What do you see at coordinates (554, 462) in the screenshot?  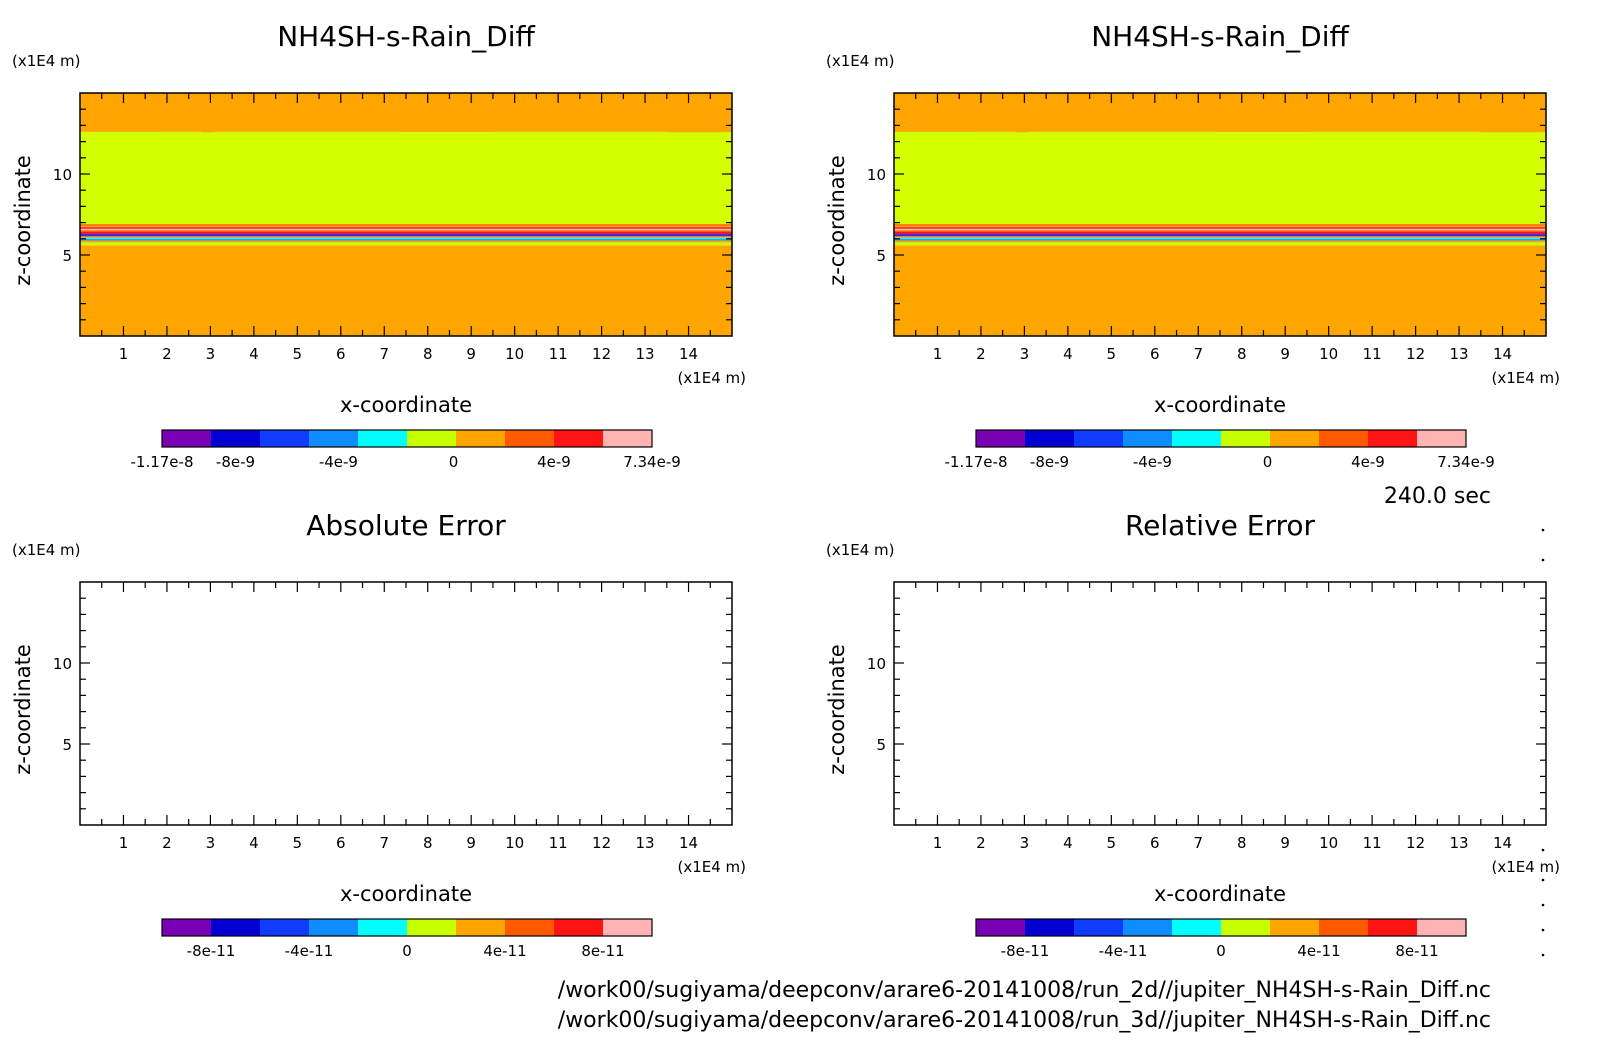 I see `colorbar-tick-label: 4e-9` at bounding box center [554, 462].